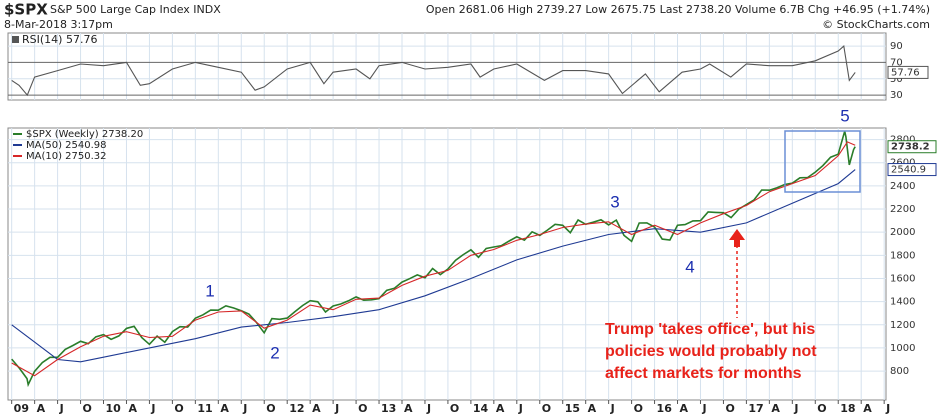 The width and height of the screenshot is (939, 416). What do you see at coordinates (902, 302) in the screenshot?
I see `y-tick-label: 1400` at bounding box center [902, 302].